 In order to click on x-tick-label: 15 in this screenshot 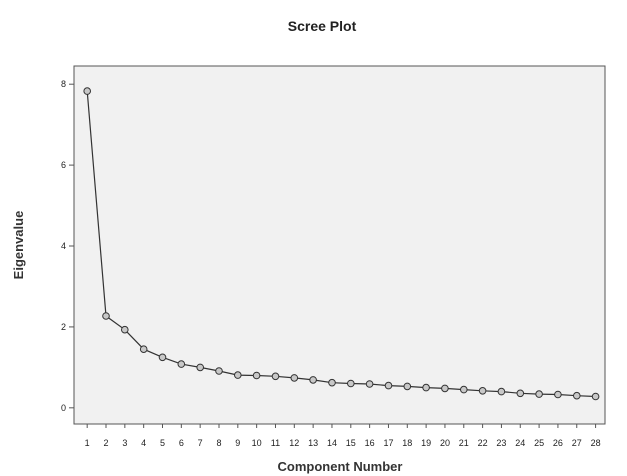, I will do `click(351, 443)`.